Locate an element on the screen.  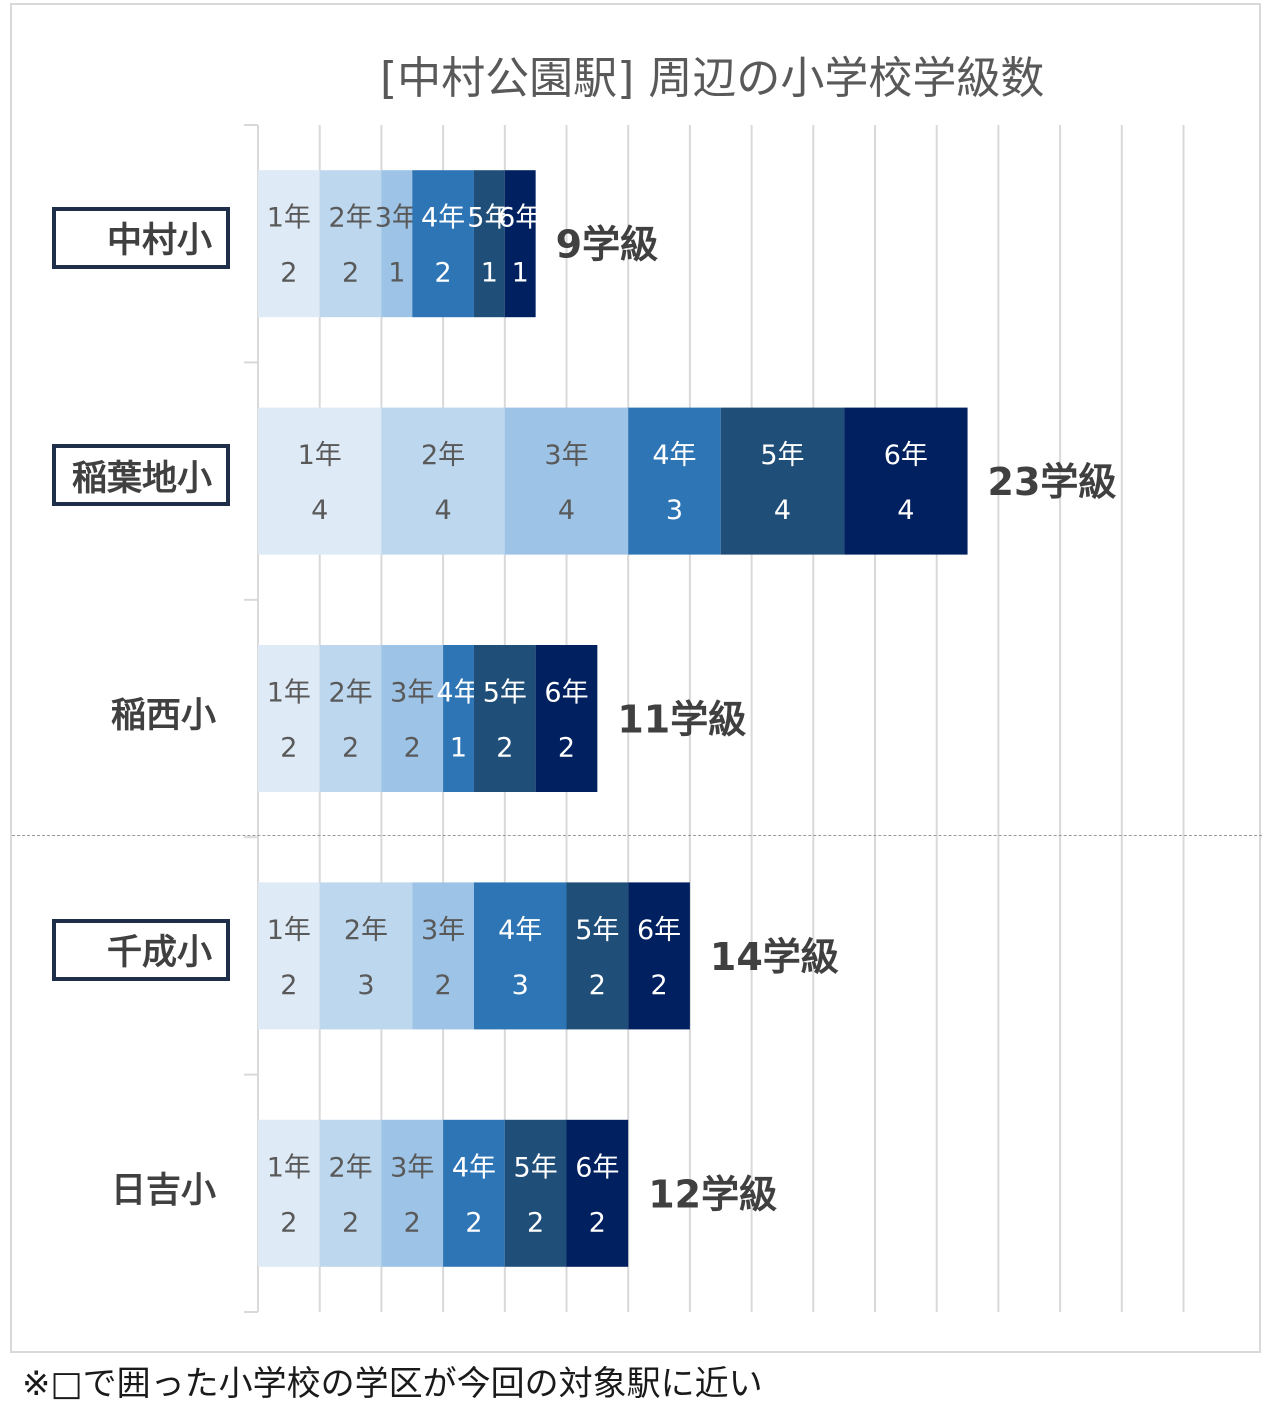
total-label: 23学級 is located at coordinates (1052, 482).